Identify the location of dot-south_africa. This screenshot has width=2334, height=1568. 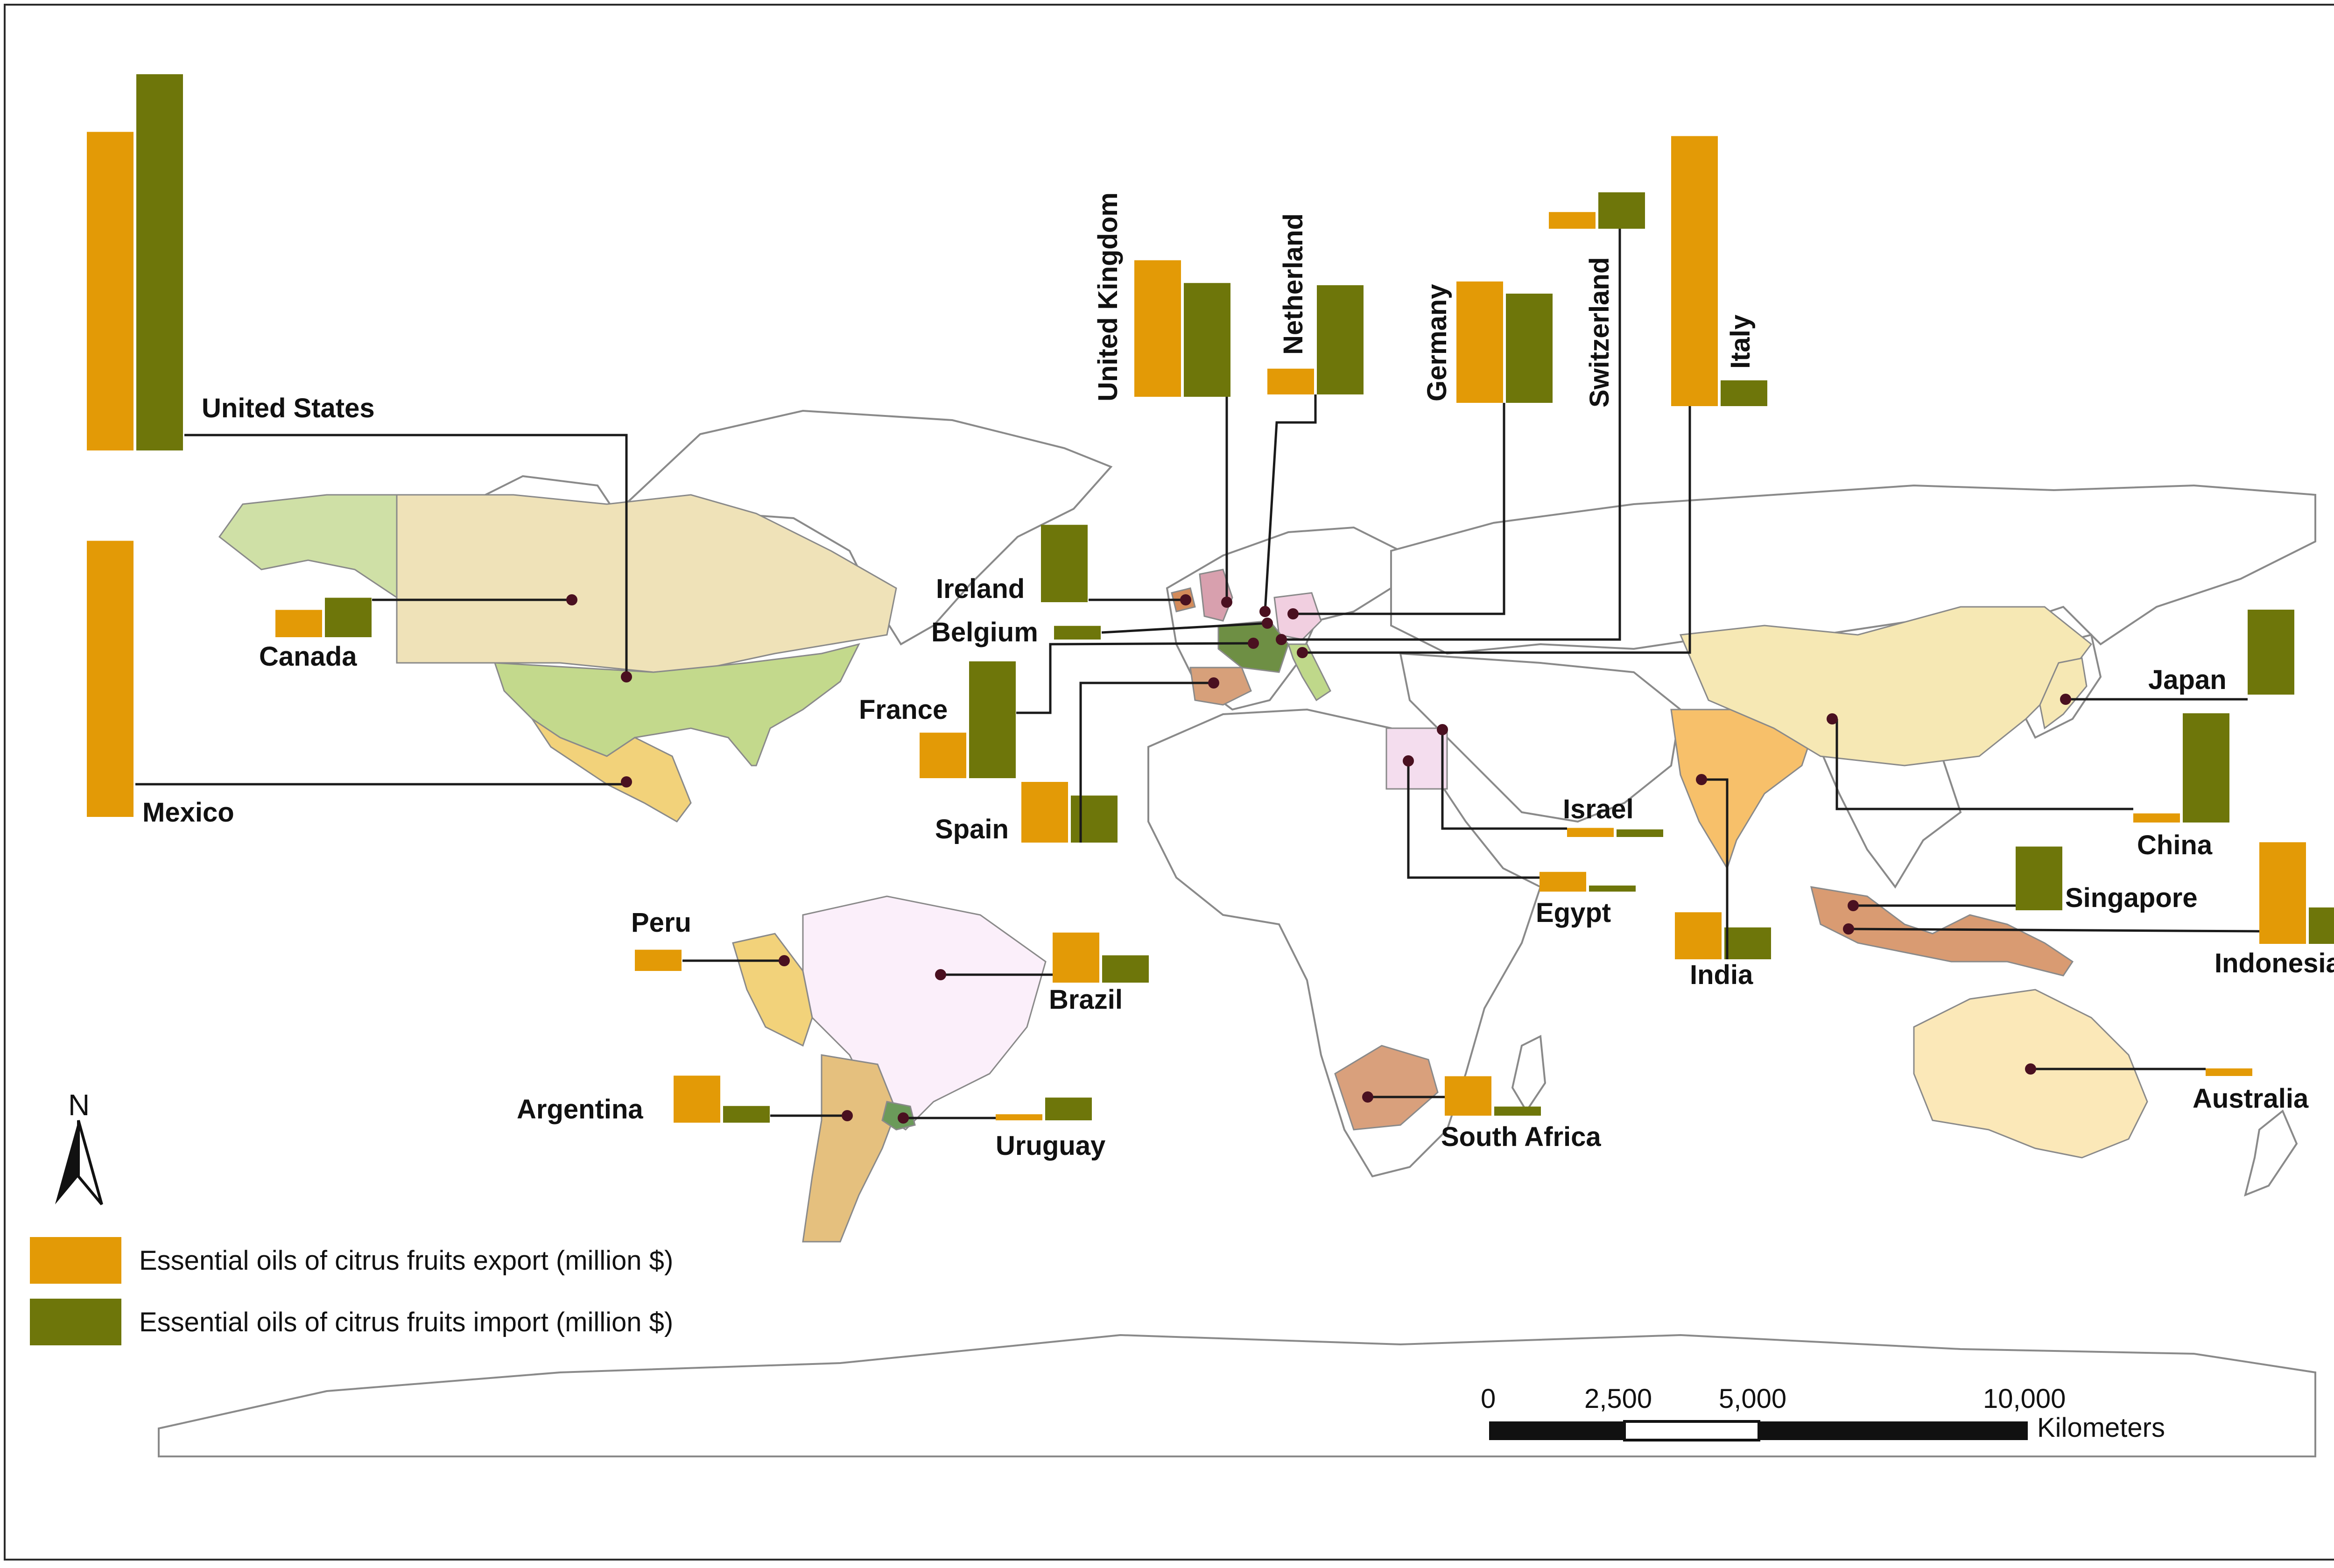
(1367, 1097).